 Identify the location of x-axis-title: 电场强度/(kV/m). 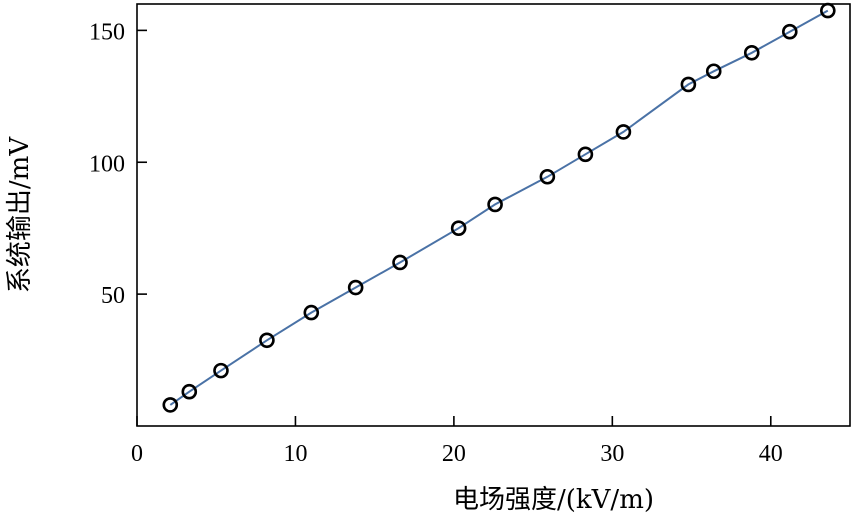
(553, 500).